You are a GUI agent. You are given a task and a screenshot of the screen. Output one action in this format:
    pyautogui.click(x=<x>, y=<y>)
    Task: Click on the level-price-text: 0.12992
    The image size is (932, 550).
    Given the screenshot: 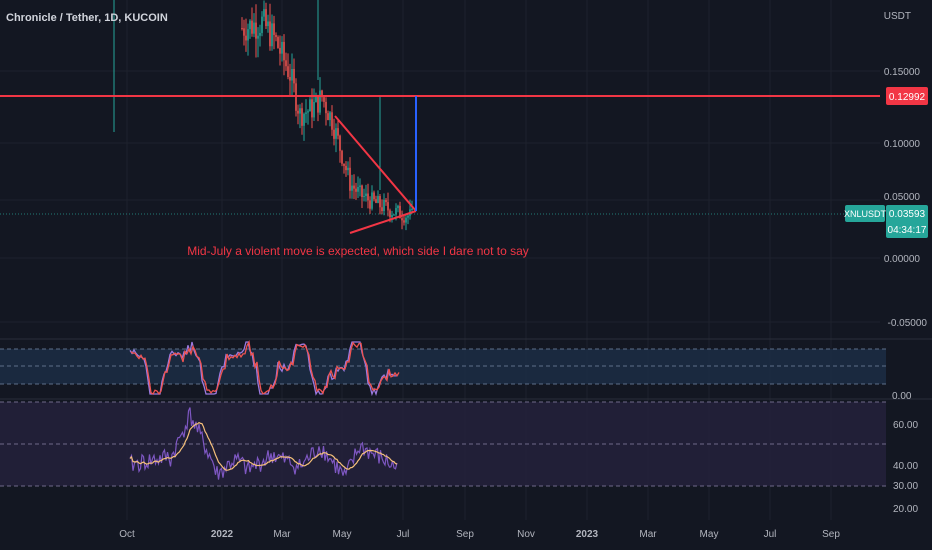 What is the action you would take?
    pyautogui.click(x=907, y=97)
    